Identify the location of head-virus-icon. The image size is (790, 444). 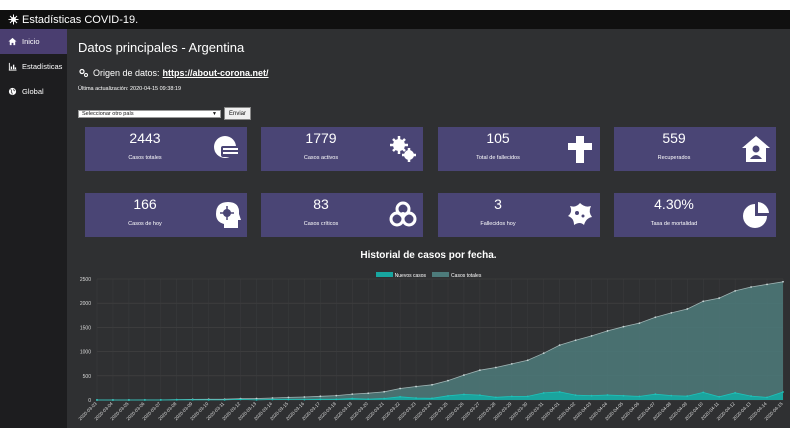
(228, 215).